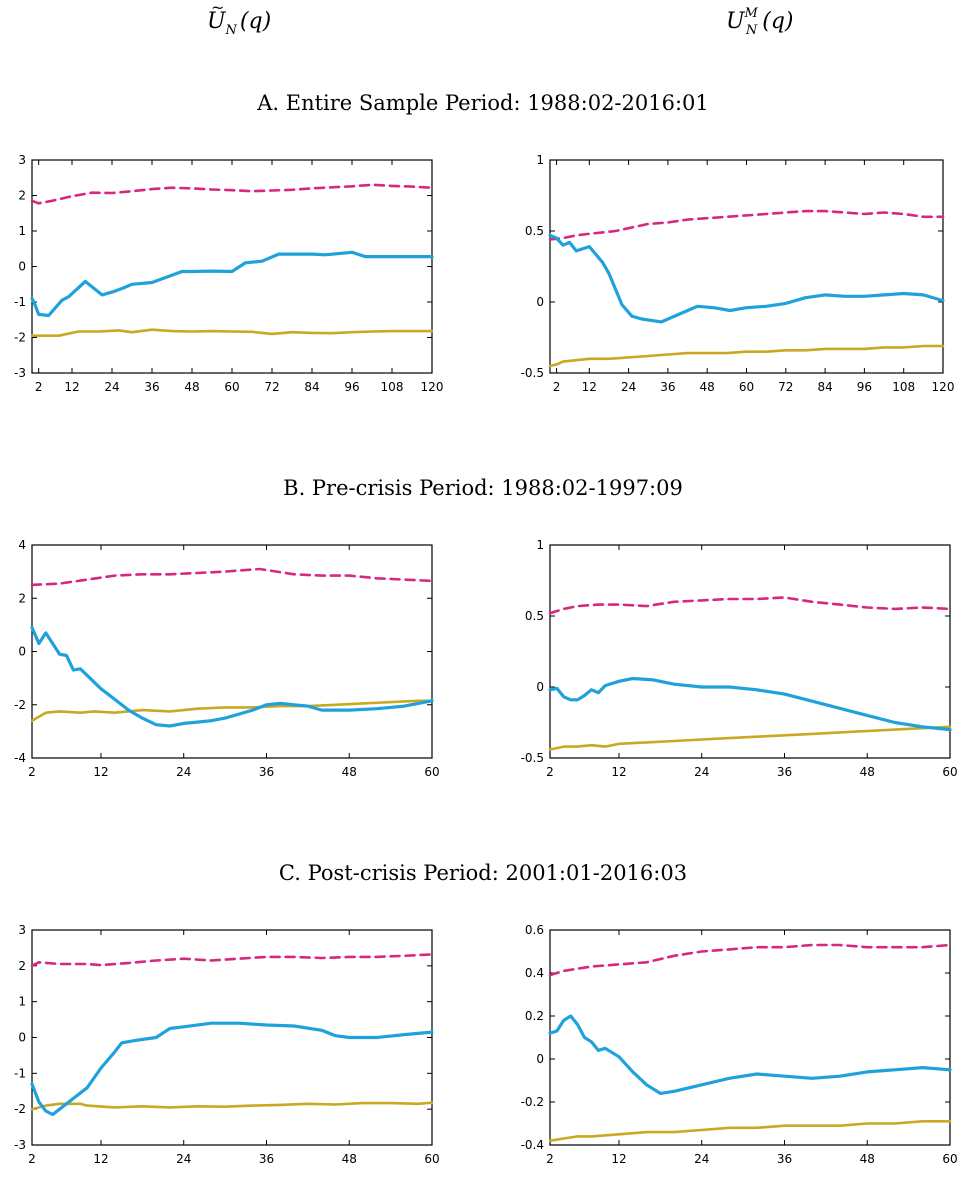 The image size is (966, 1184). I want to click on y-tick-label: -4, so click(20, 758).